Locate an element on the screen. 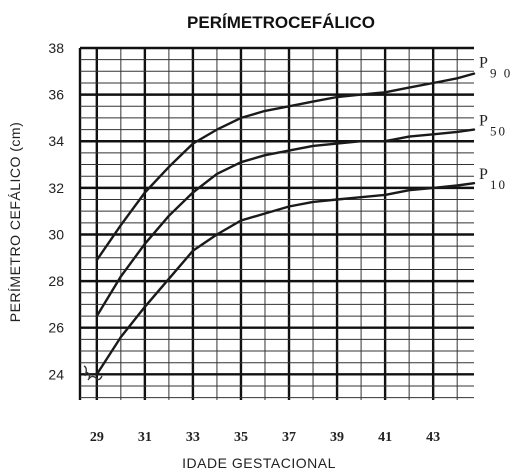 Image resolution: width=518 pixels, height=476 pixels. x-tick-label: 29 is located at coordinates (97, 437).